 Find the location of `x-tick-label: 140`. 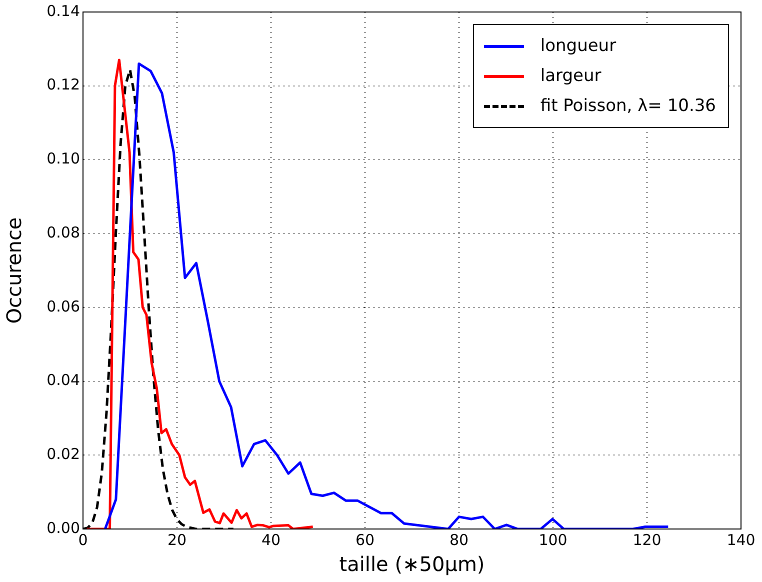

x-tick-label: 140 is located at coordinates (741, 539).